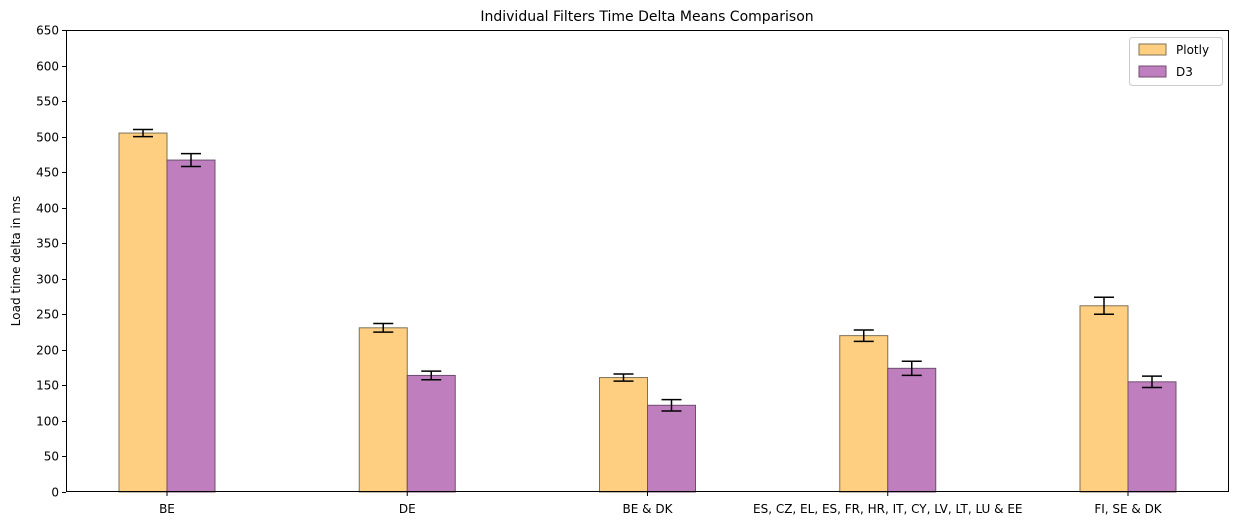 This screenshot has height=526, width=1238. Describe the element at coordinates (16, 261) in the screenshot. I see `y-axis-label: Load time delta in ms` at that location.